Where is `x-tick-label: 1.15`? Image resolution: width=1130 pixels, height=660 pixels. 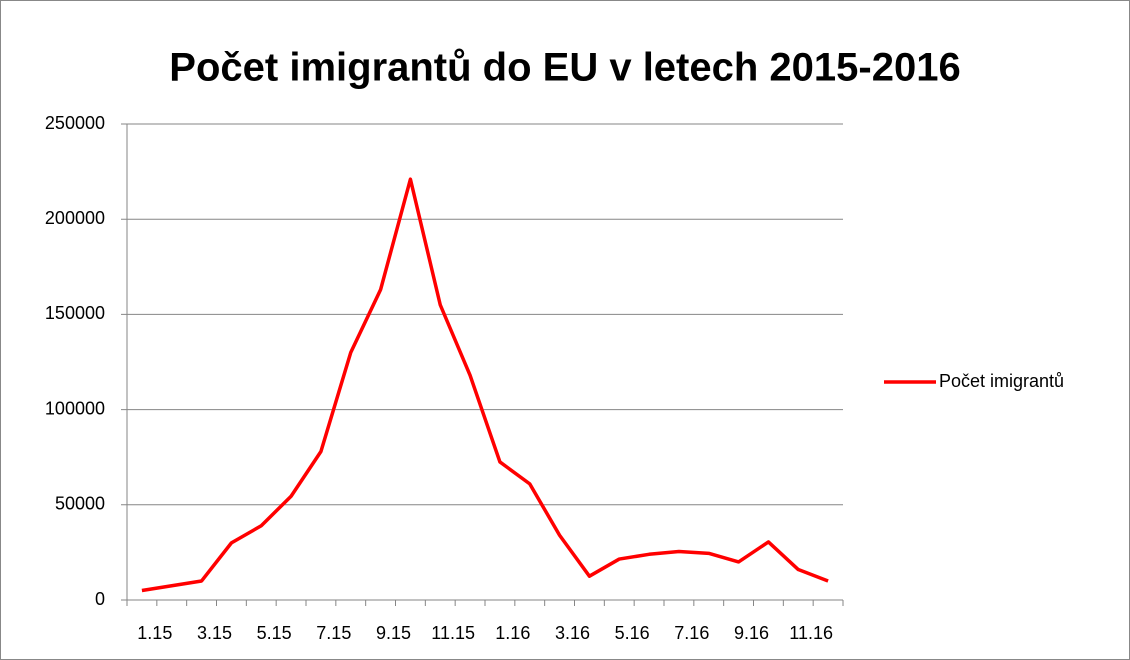 x-tick-label: 1.15 is located at coordinates (154, 633).